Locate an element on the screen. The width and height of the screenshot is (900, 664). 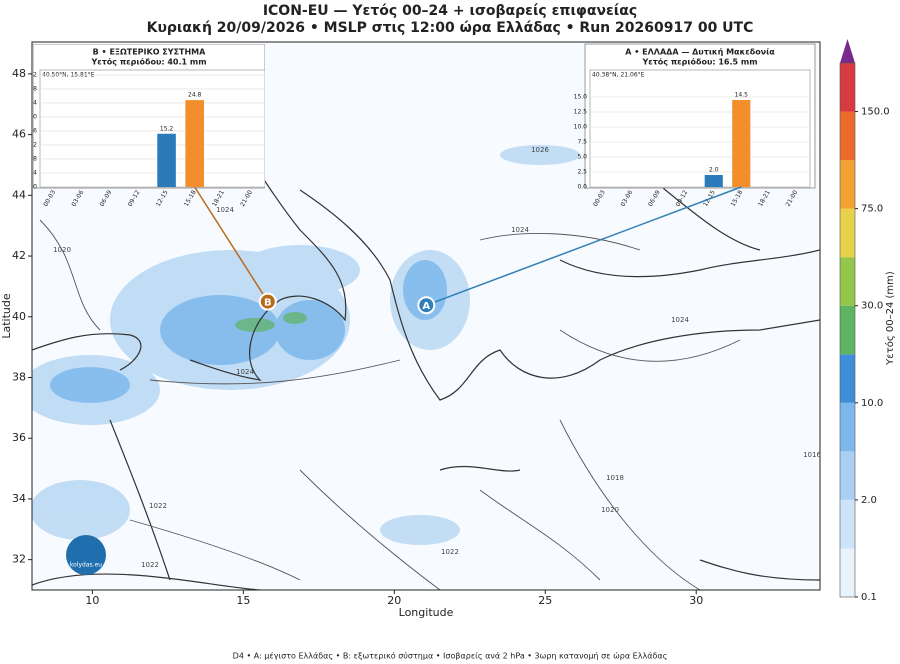
inset-coords: 40.38°N, 21.06°E is located at coordinates (618, 75).